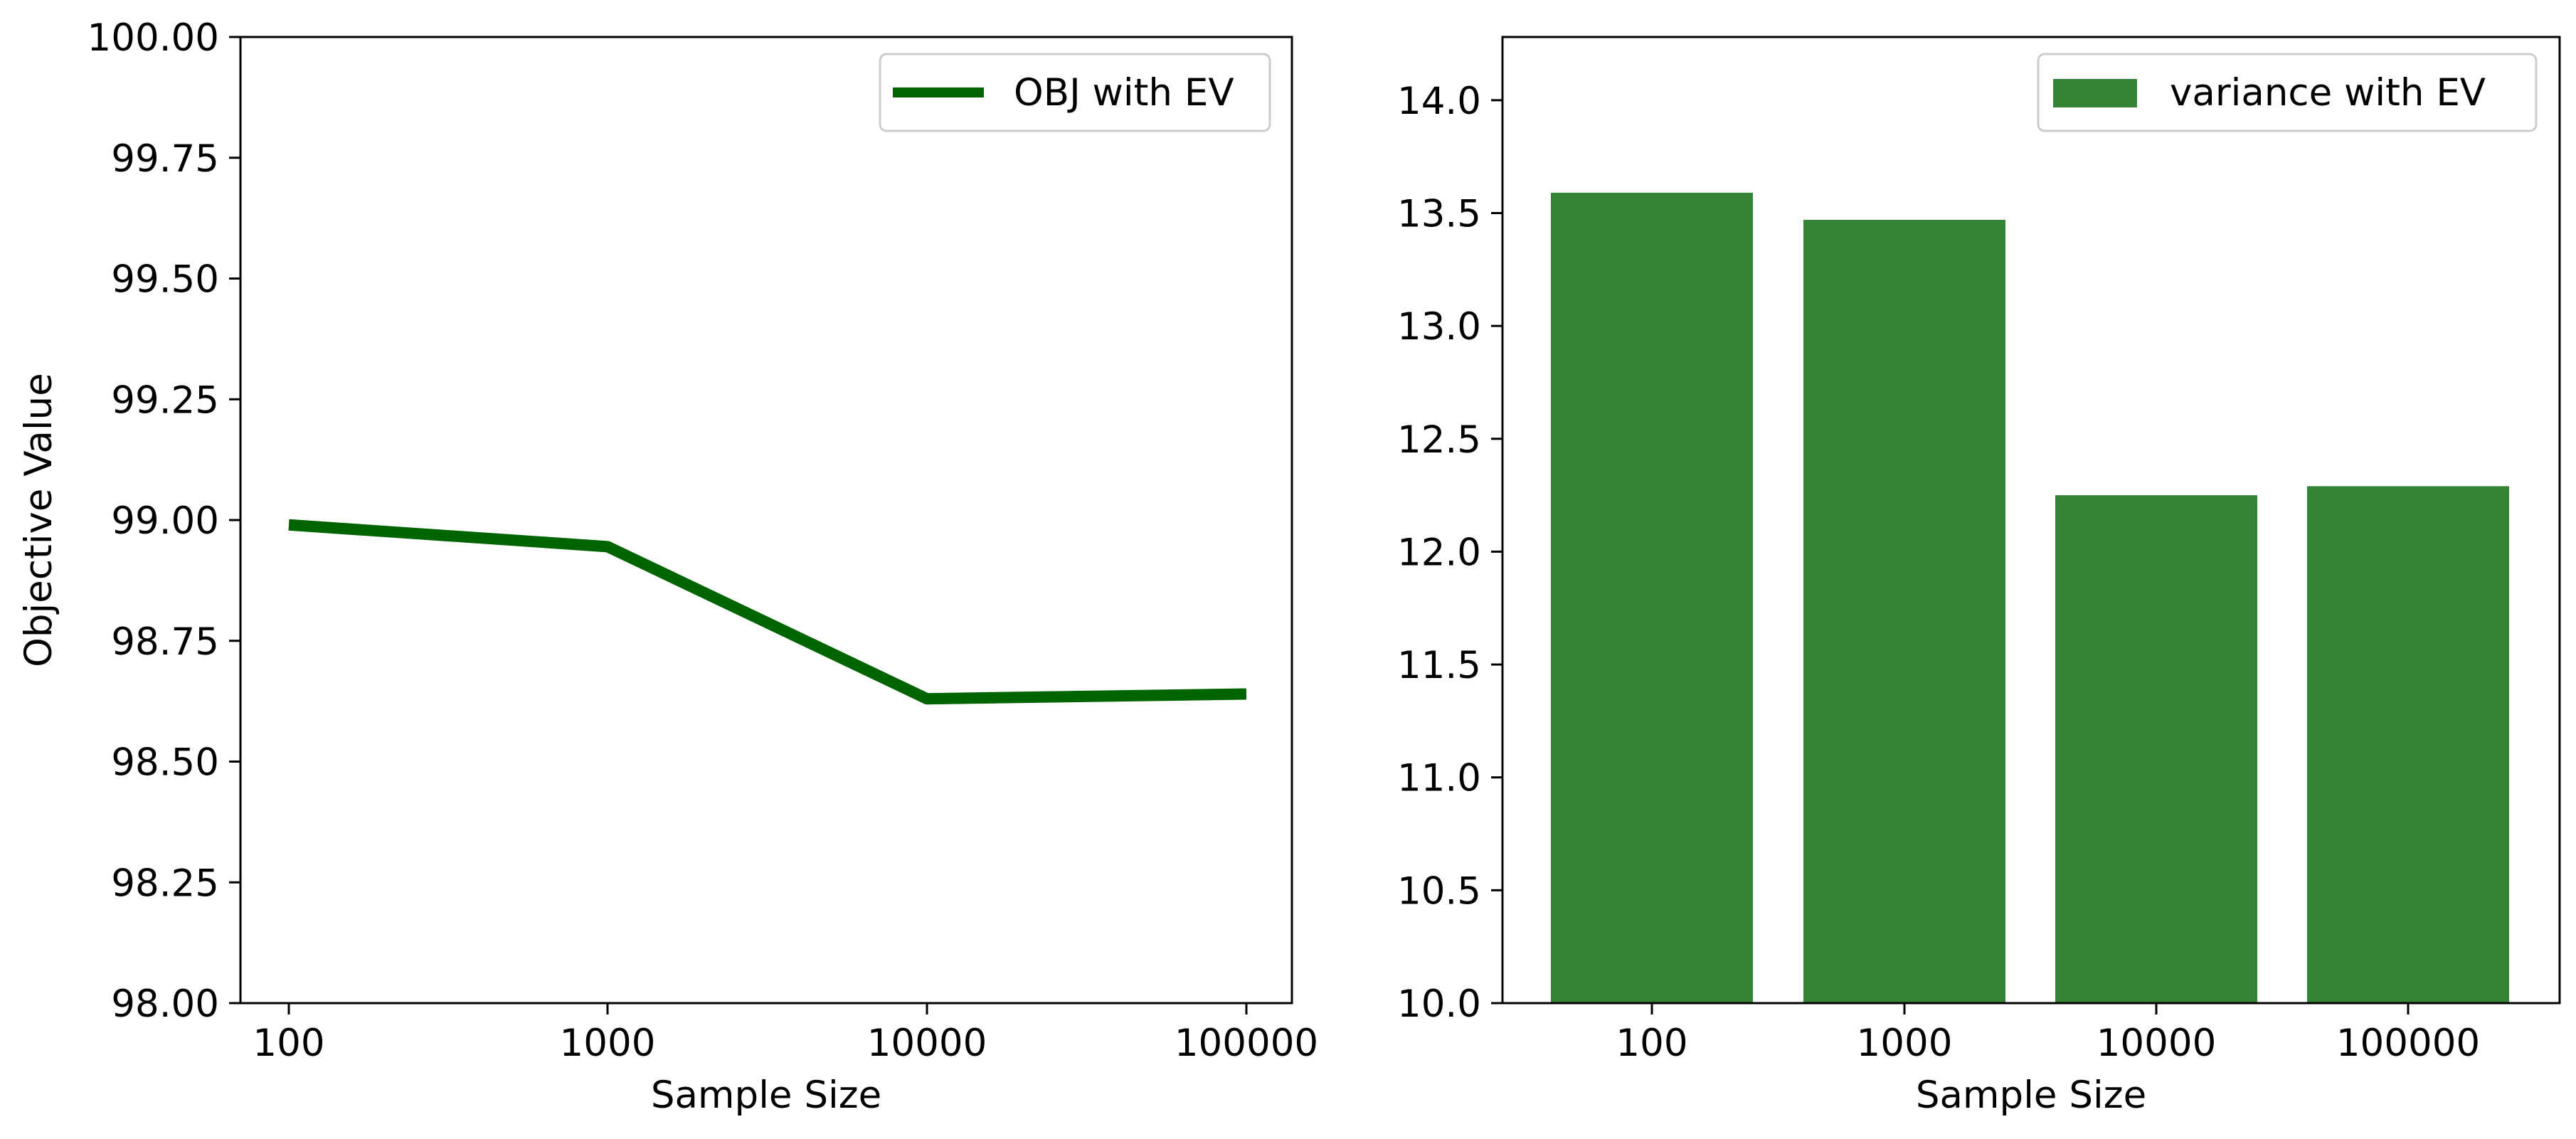 This screenshot has width=2576, height=1139. I want to click on bar-legend: variance with EV, so click(2287, 93).